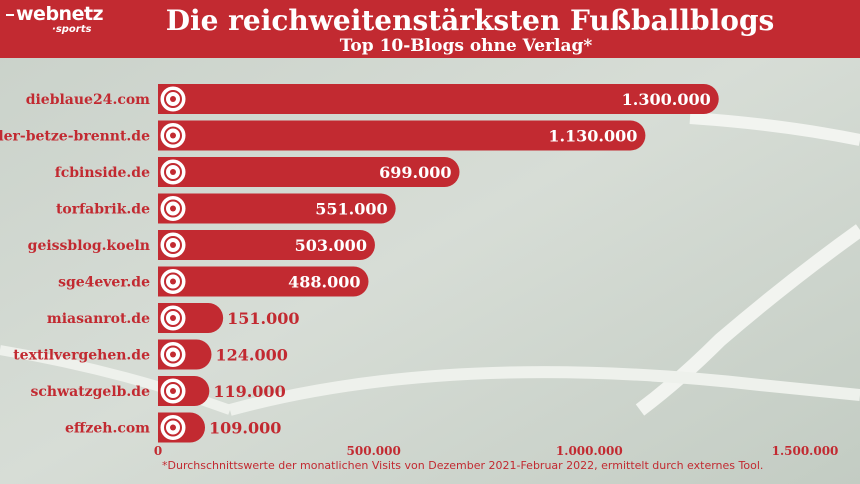  Describe the element at coordinates (331, 245) in the screenshot. I see `value-label: 503.000` at that location.